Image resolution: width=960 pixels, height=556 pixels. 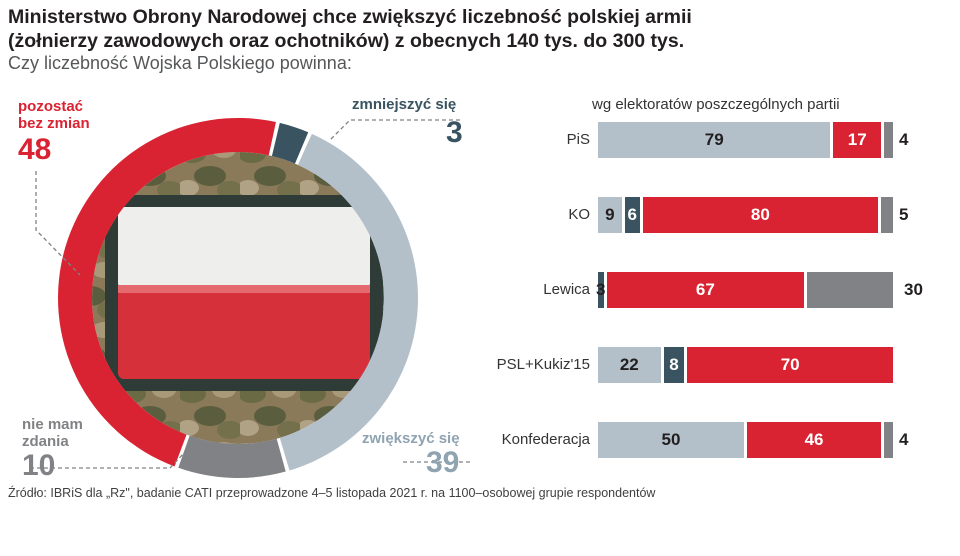 What do you see at coordinates (404, 104) in the screenshot?
I see `slice-label-zmniejszyc: zmniejszyć się` at bounding box center [404, 104].